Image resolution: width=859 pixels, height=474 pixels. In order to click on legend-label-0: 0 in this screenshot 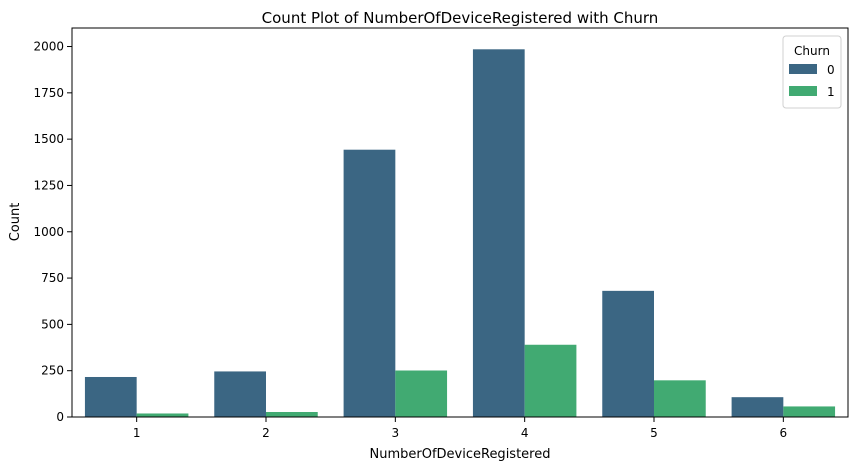, I will do `click(831, 70)`.